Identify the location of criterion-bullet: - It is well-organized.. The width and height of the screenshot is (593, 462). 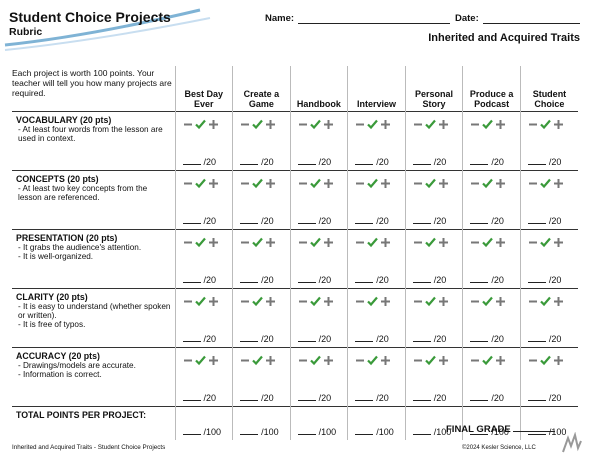
(56, 256).